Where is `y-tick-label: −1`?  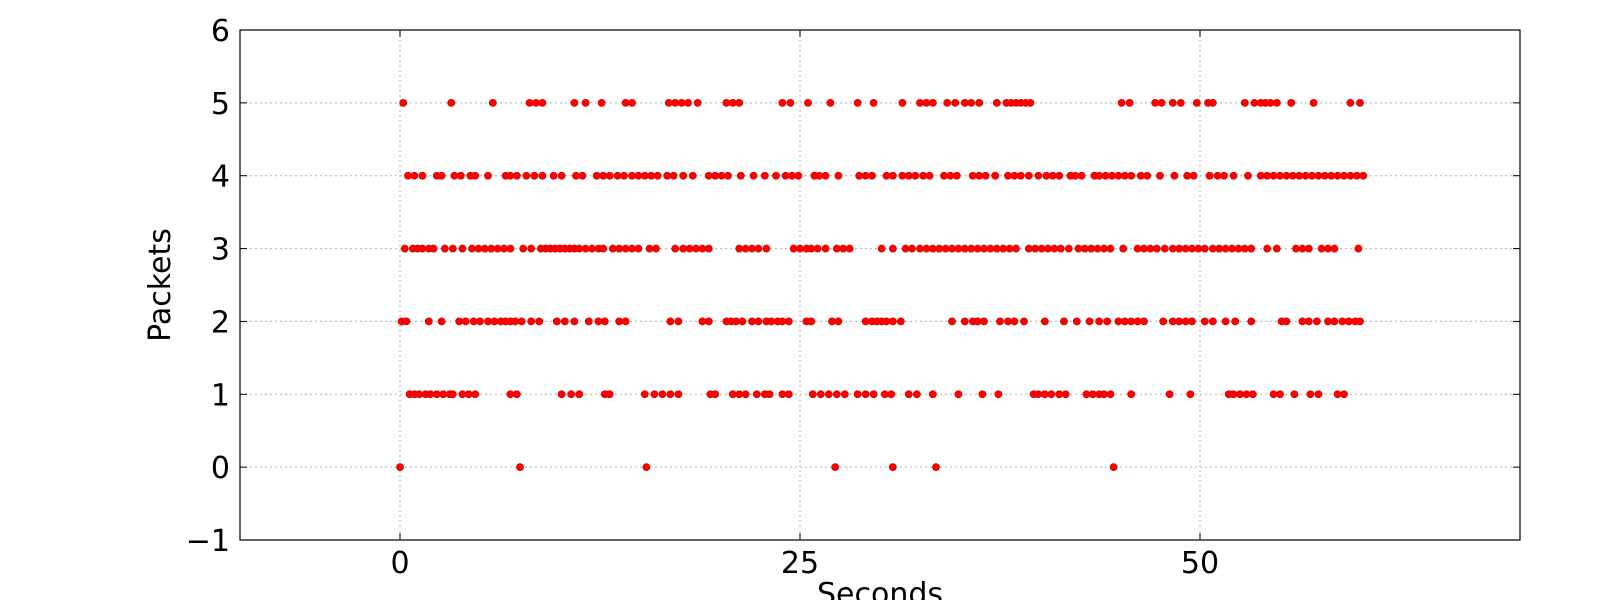 y-tick-label: −1 is located at coordinates (208, 541).